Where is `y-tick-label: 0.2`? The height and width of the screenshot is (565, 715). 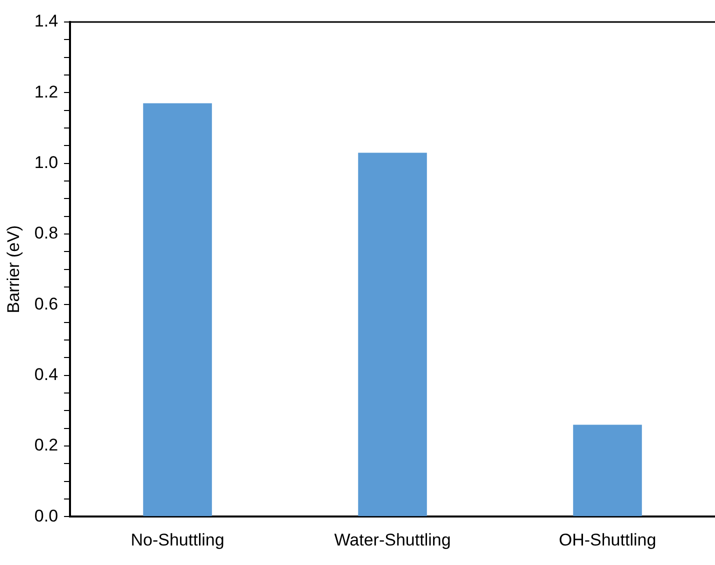
y-tick-label: 0.2 is located at coordinates (46, 445).